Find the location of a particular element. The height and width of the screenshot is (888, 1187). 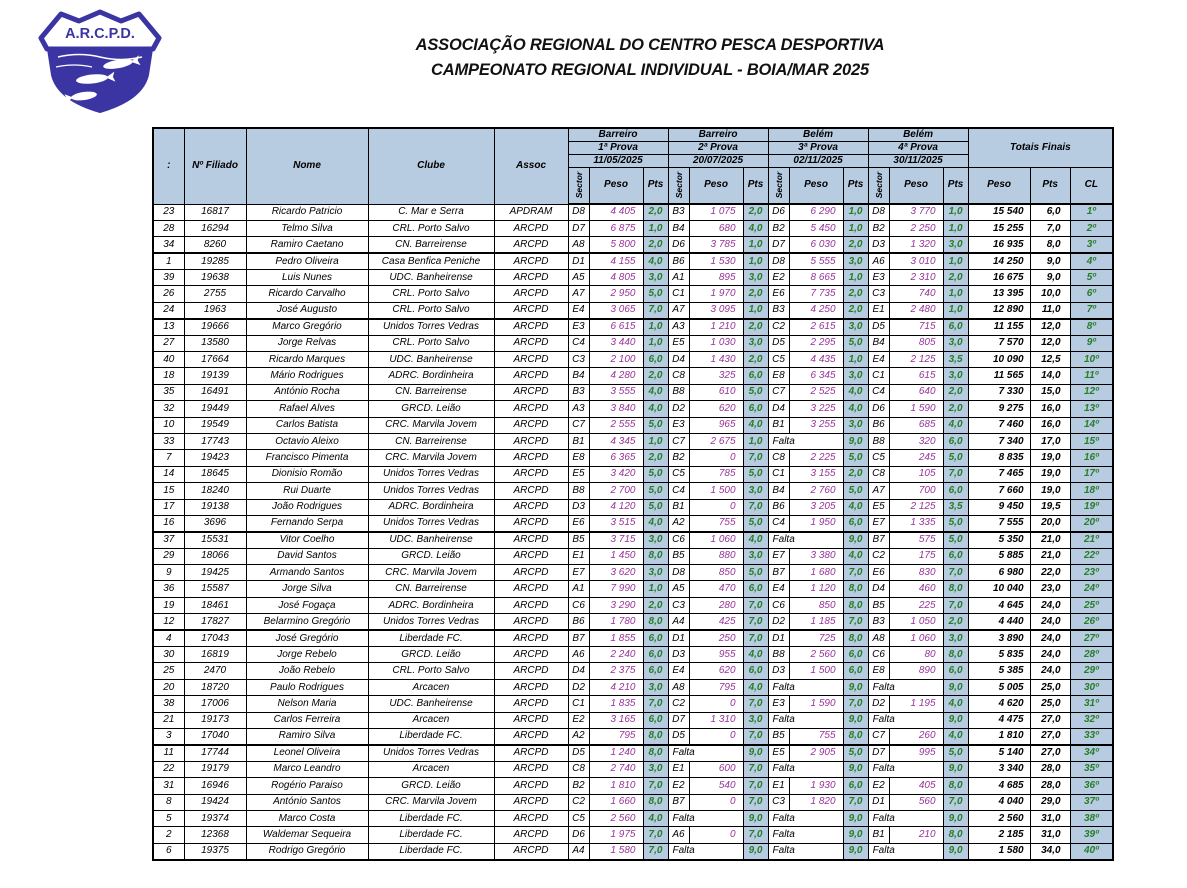

cell-cl: 7º is located at coordinates (1091, 310).